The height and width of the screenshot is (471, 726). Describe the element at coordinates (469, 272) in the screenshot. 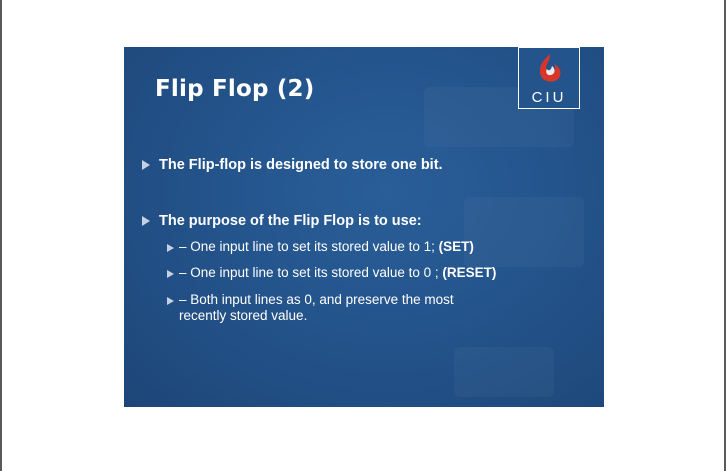

I see `sub-bullet-emphasis: (RESET)` at that location.